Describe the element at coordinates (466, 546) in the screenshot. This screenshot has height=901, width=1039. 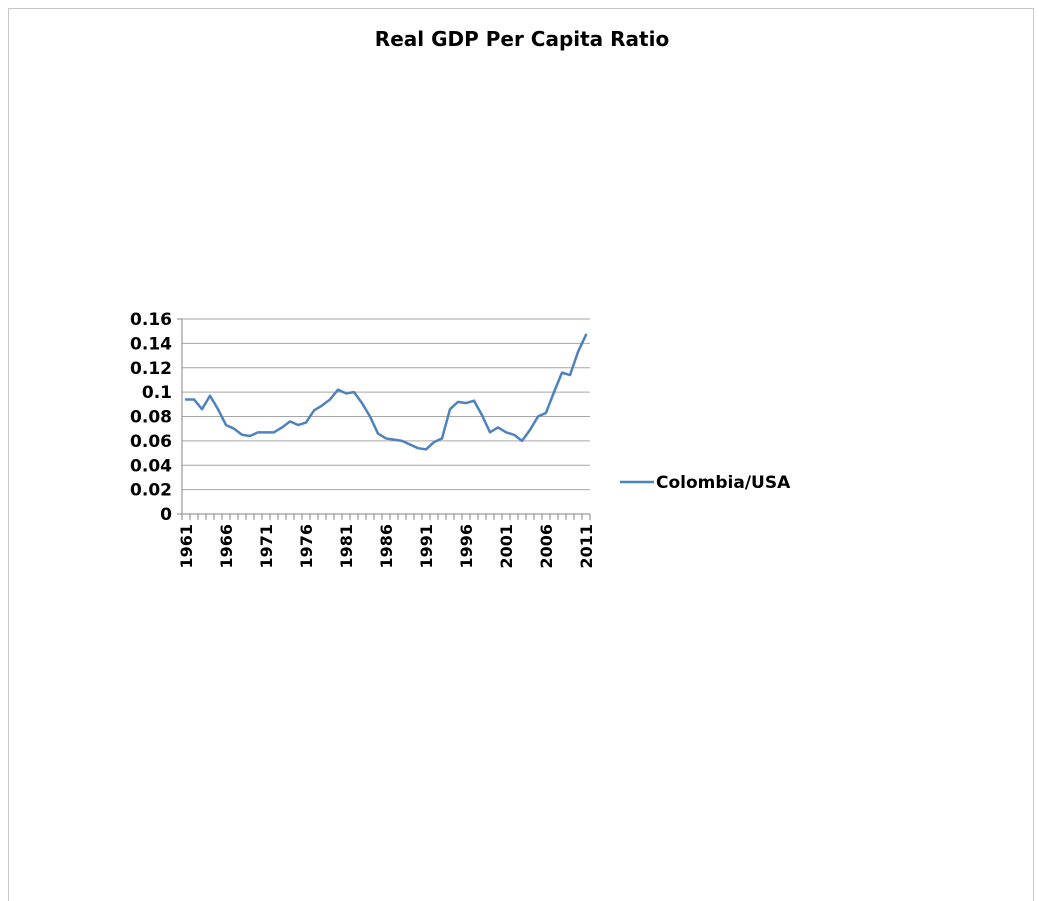
I see `x-tick-label: 1996` at that location.